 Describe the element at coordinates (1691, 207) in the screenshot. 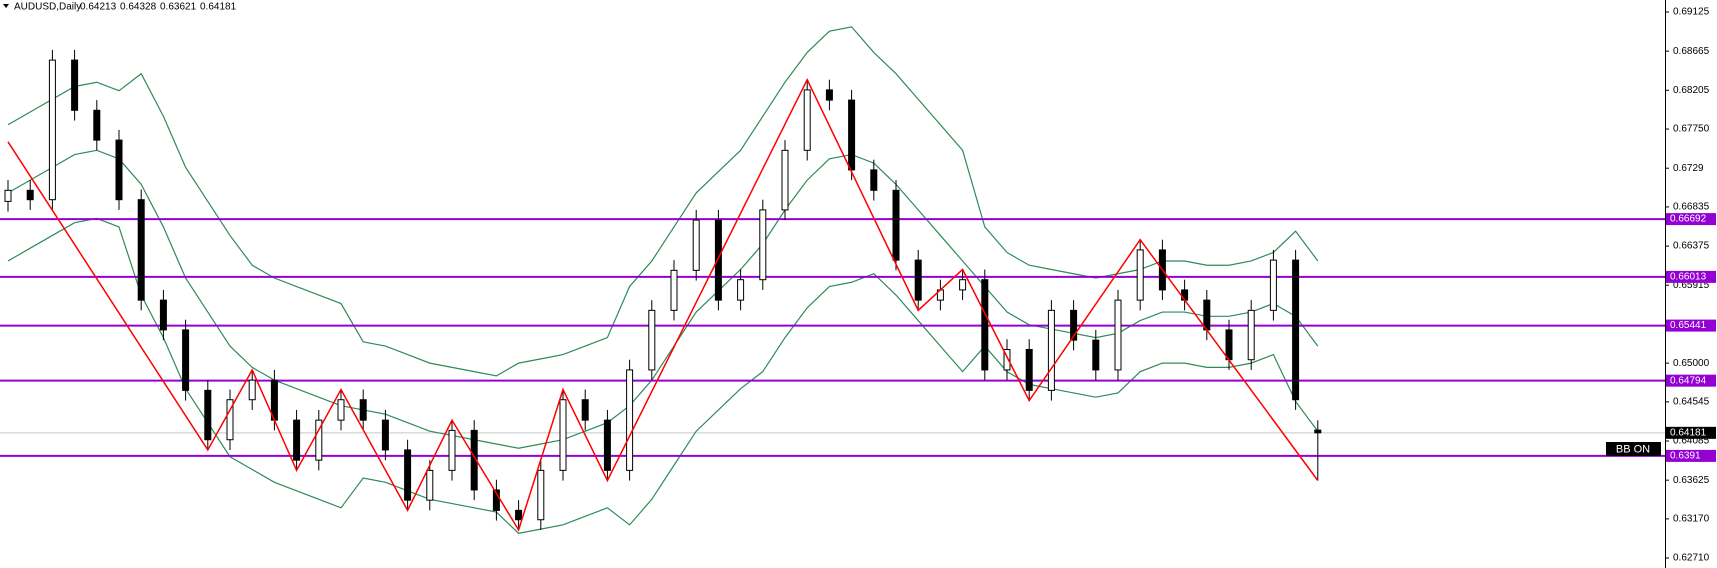

I see `y-tick-label: 0.66835` at that location.